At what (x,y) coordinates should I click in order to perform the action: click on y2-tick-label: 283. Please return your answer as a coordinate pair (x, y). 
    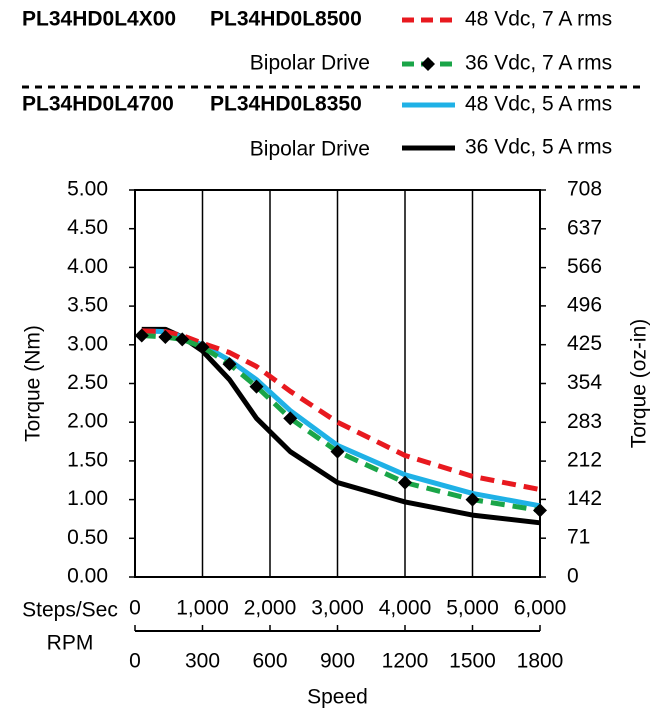
    Looking at the image, I should click on (584, 421).